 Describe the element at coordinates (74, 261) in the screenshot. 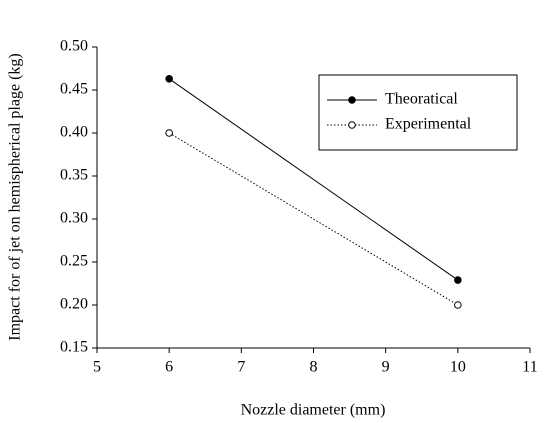

I see `y-tick-label: 0.25` at that location.